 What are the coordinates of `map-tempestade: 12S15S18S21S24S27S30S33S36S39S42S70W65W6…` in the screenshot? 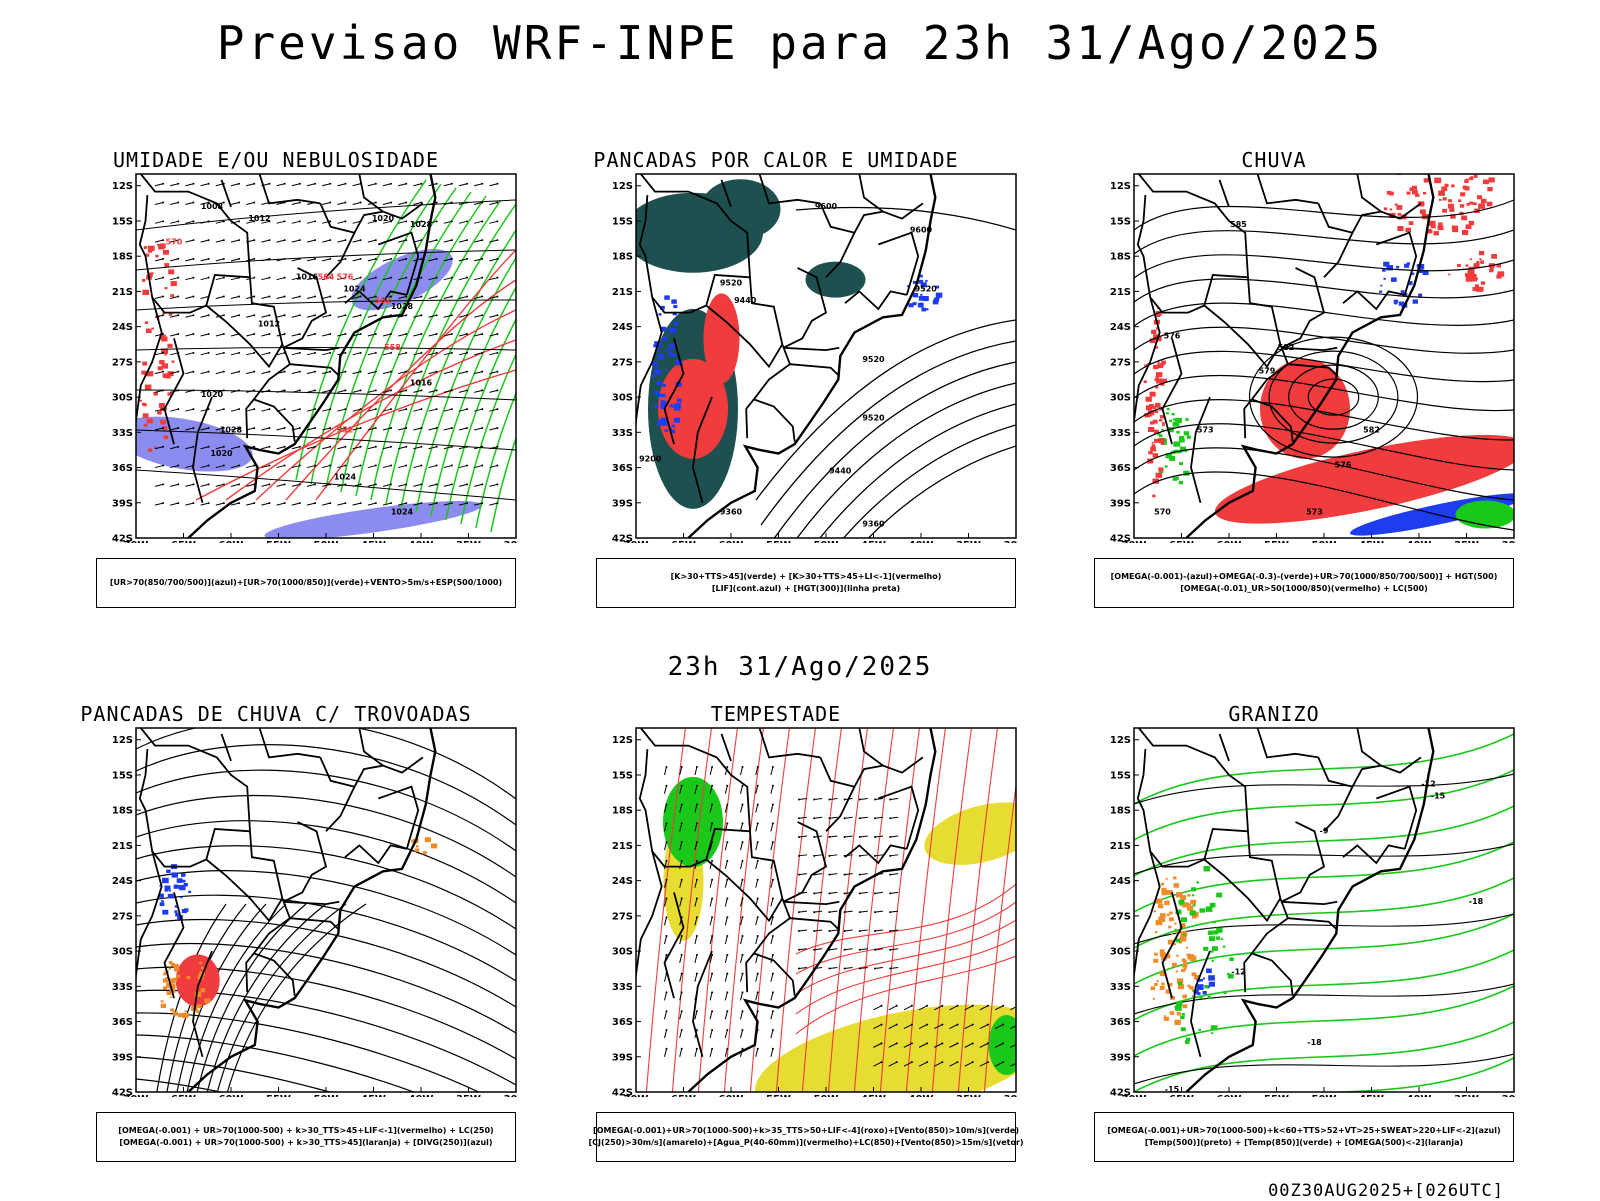 It's located at (807, 910).